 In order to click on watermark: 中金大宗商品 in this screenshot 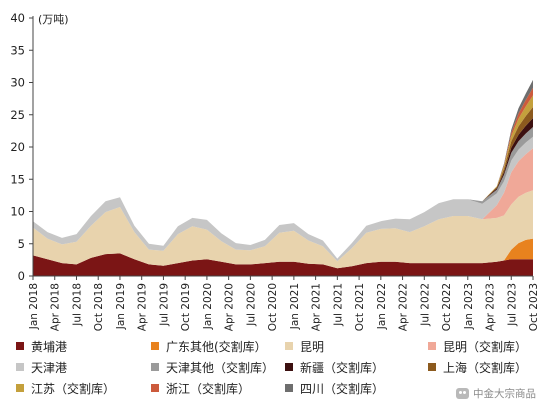, I will do `click(496, 393)`.